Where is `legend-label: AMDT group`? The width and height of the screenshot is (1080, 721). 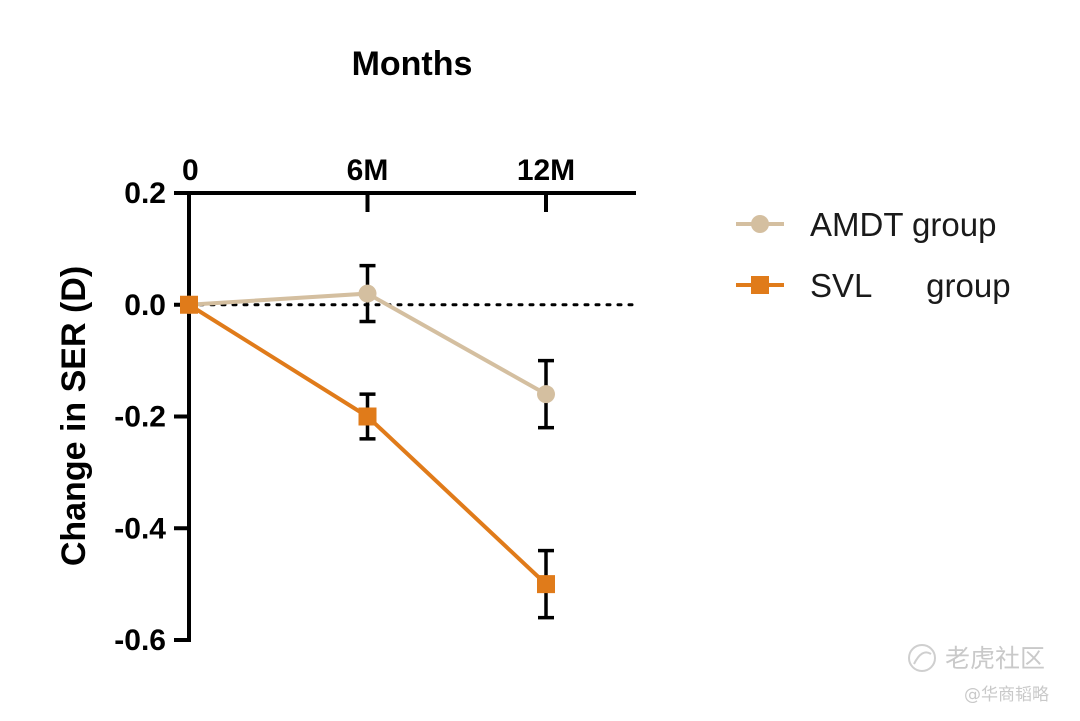 legend-label: AMDT group is located at coordinates (903, 224).